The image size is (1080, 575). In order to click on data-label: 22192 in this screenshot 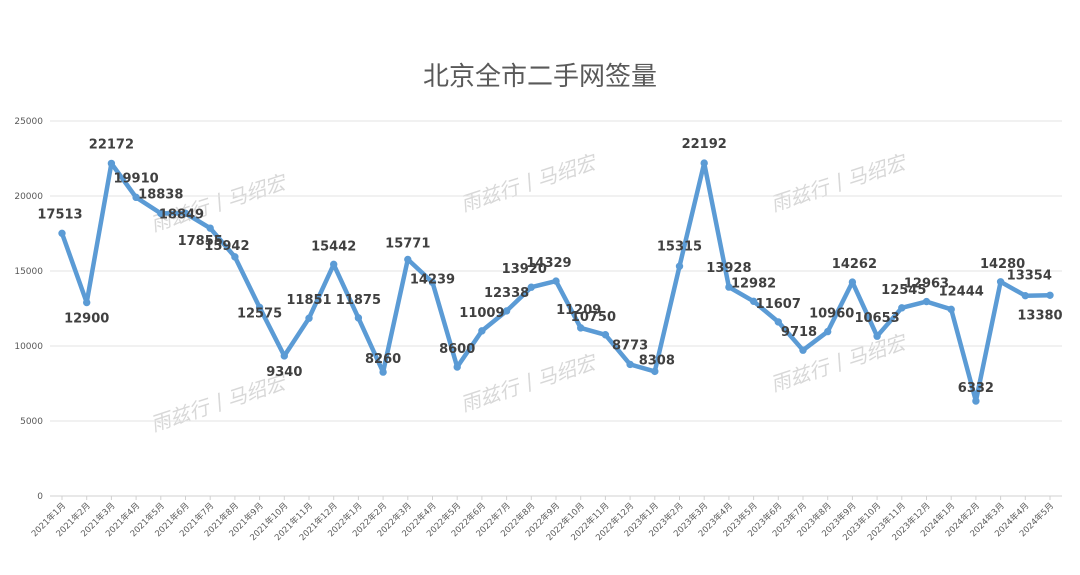, I will do `click(704, 144)`.